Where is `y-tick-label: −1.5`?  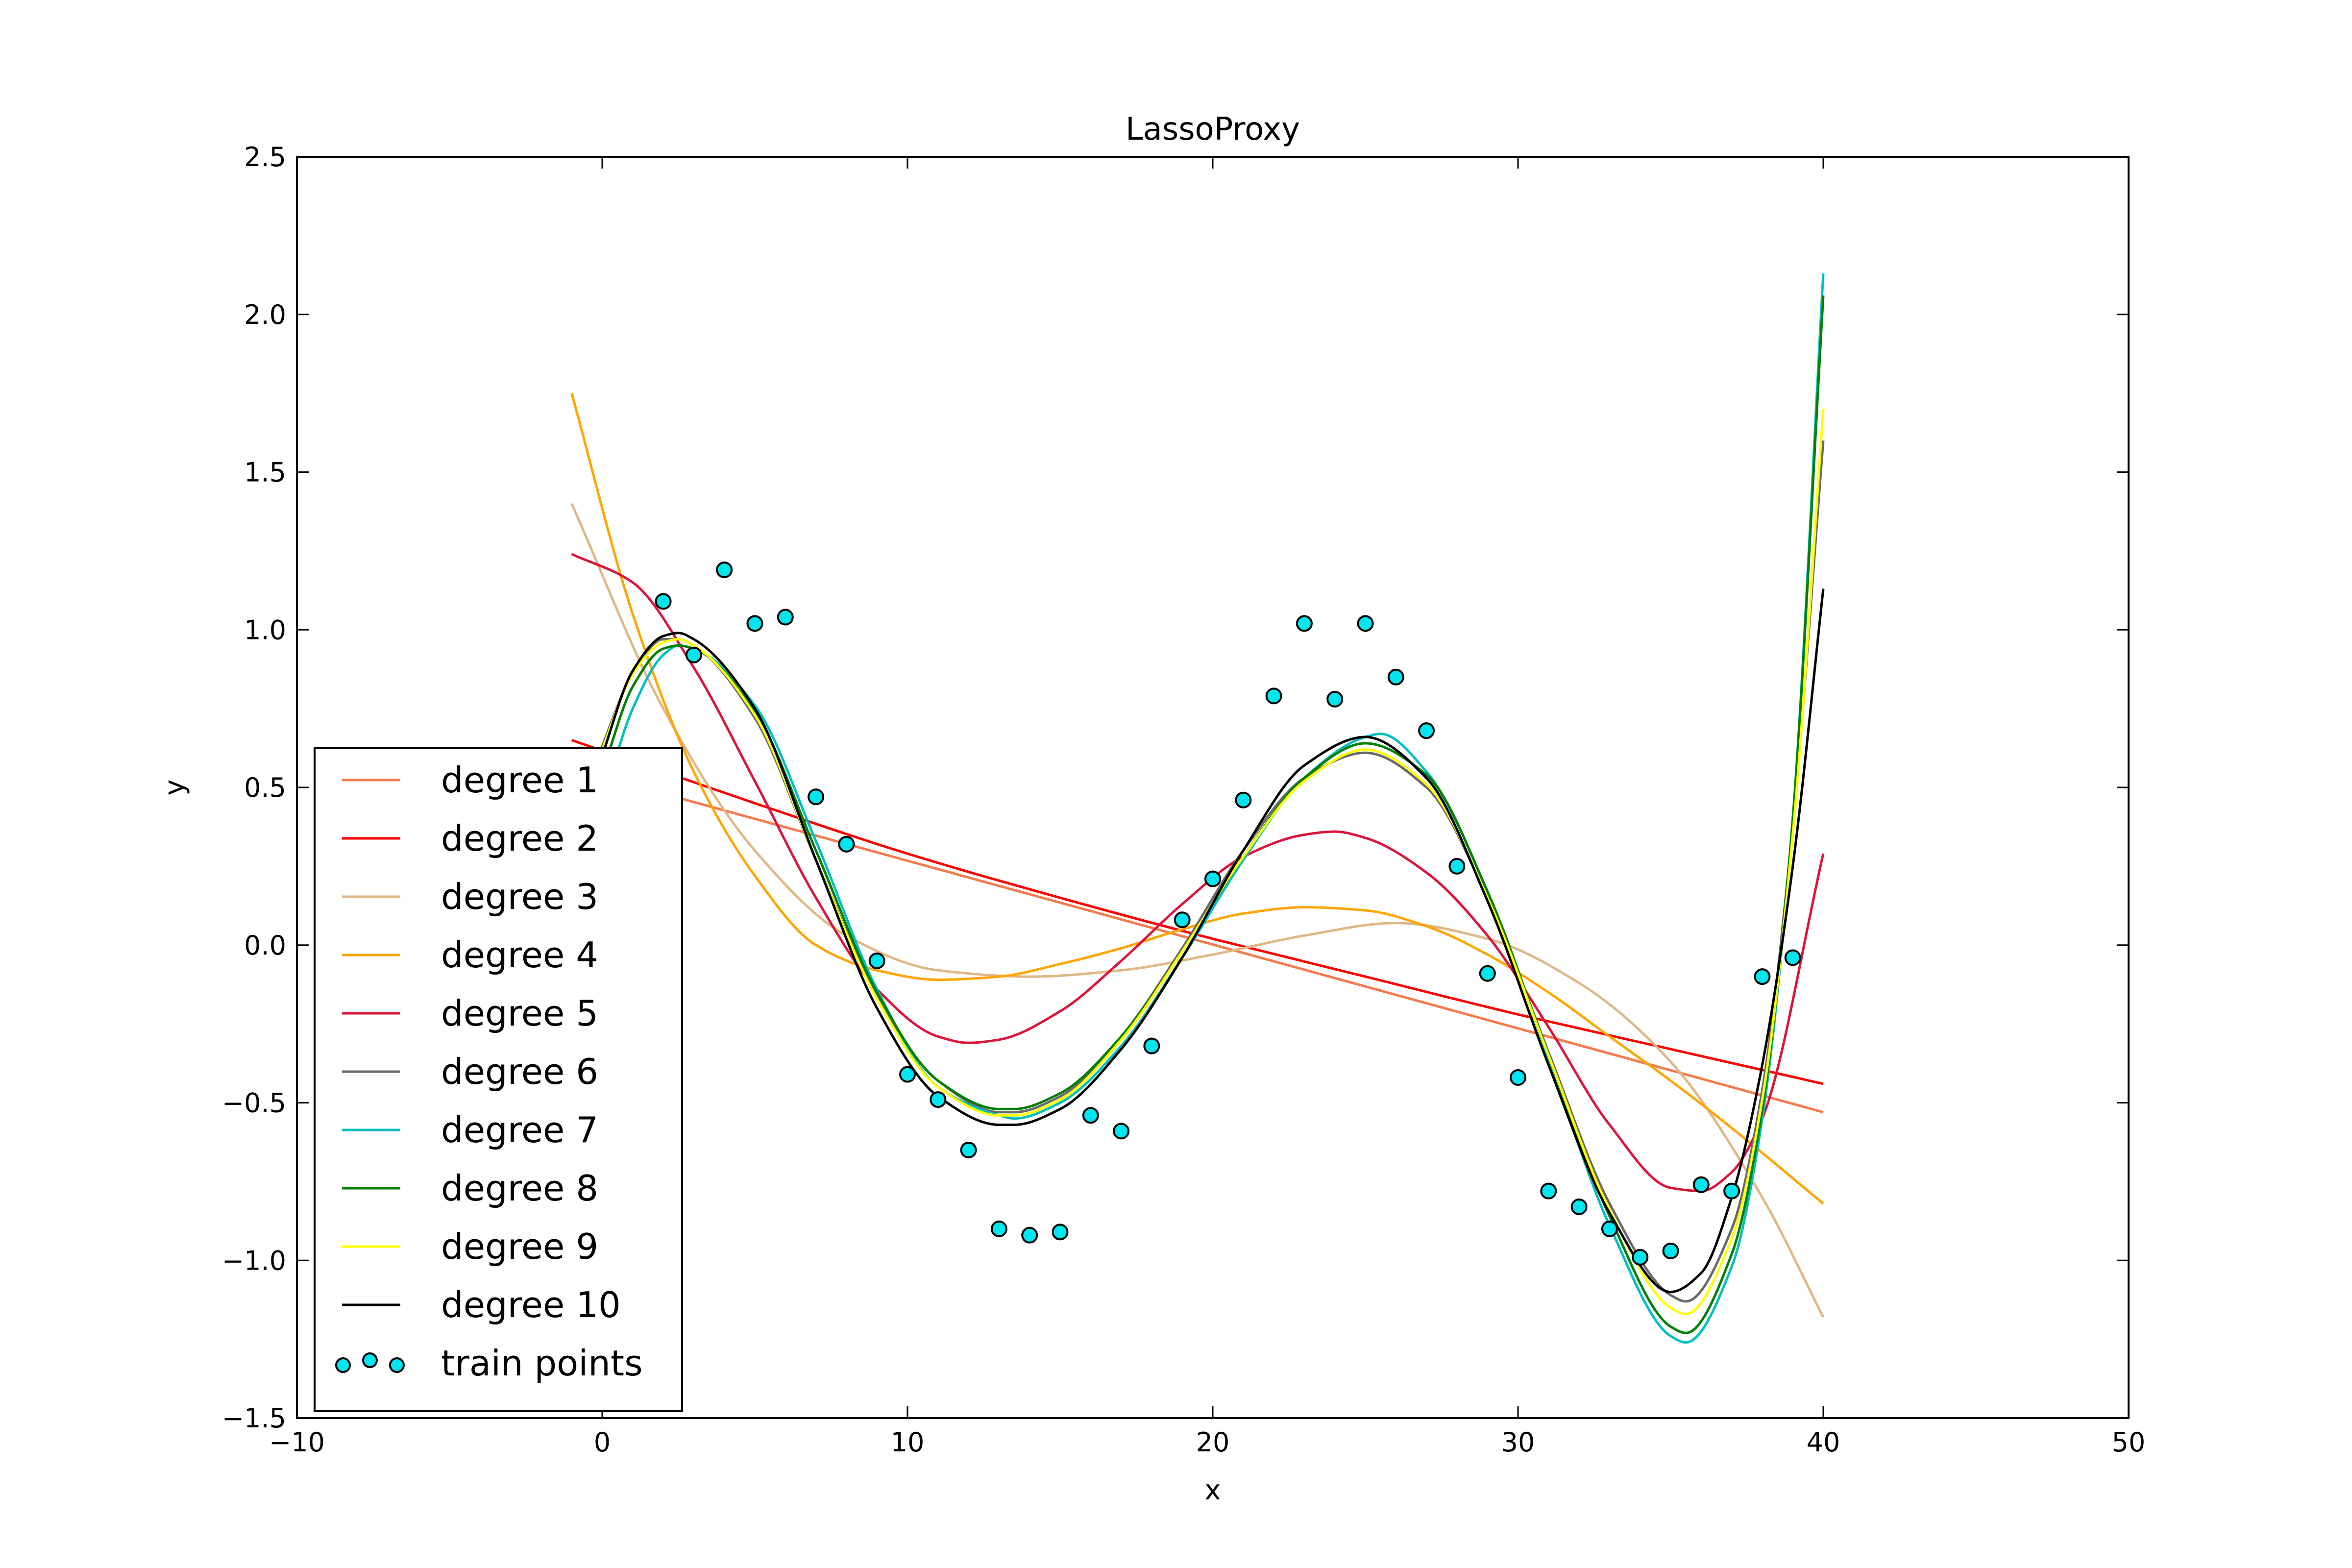
y-tick-label: −1.5 is located at coordinates (254, 1418).